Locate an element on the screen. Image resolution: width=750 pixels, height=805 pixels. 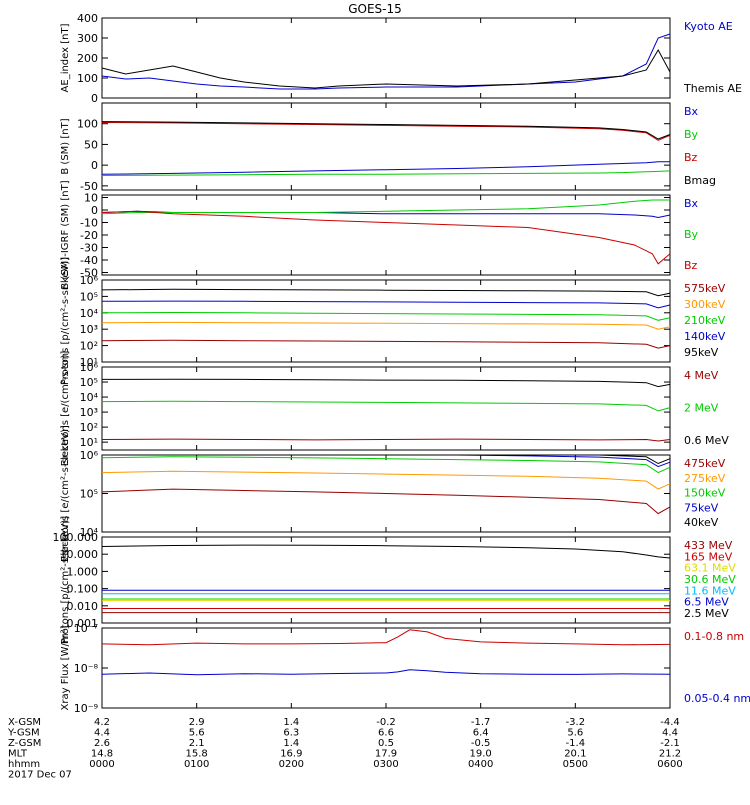
time-axis-value: -3.2 is located at coordinates (576, 722).